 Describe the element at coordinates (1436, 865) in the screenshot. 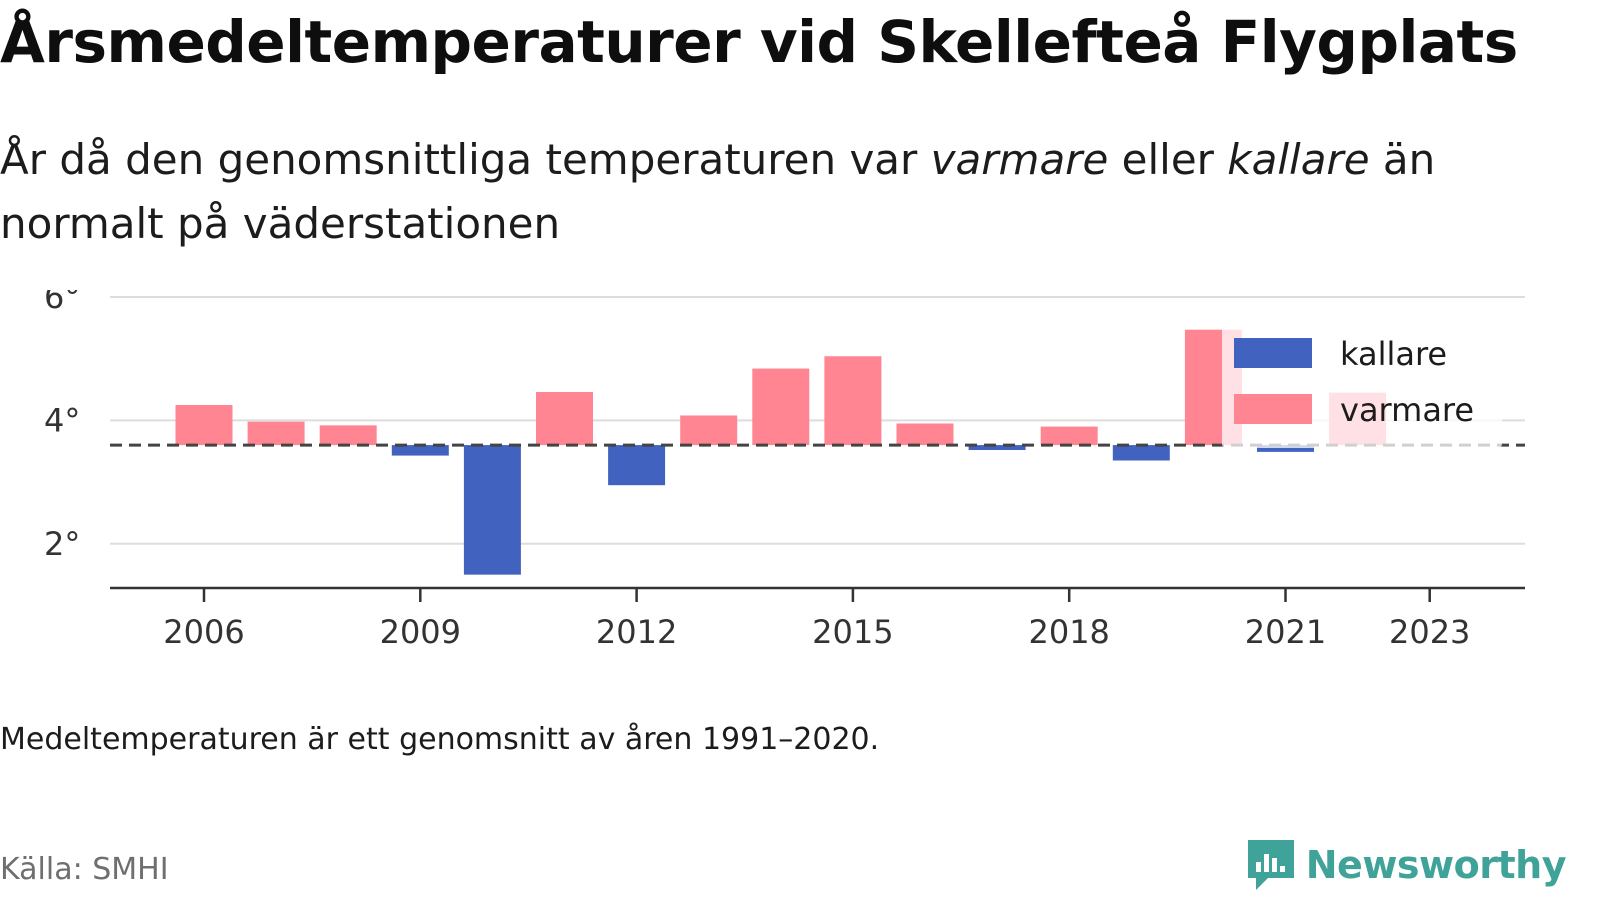

I see `logo-text: Newsworthy` at that location.